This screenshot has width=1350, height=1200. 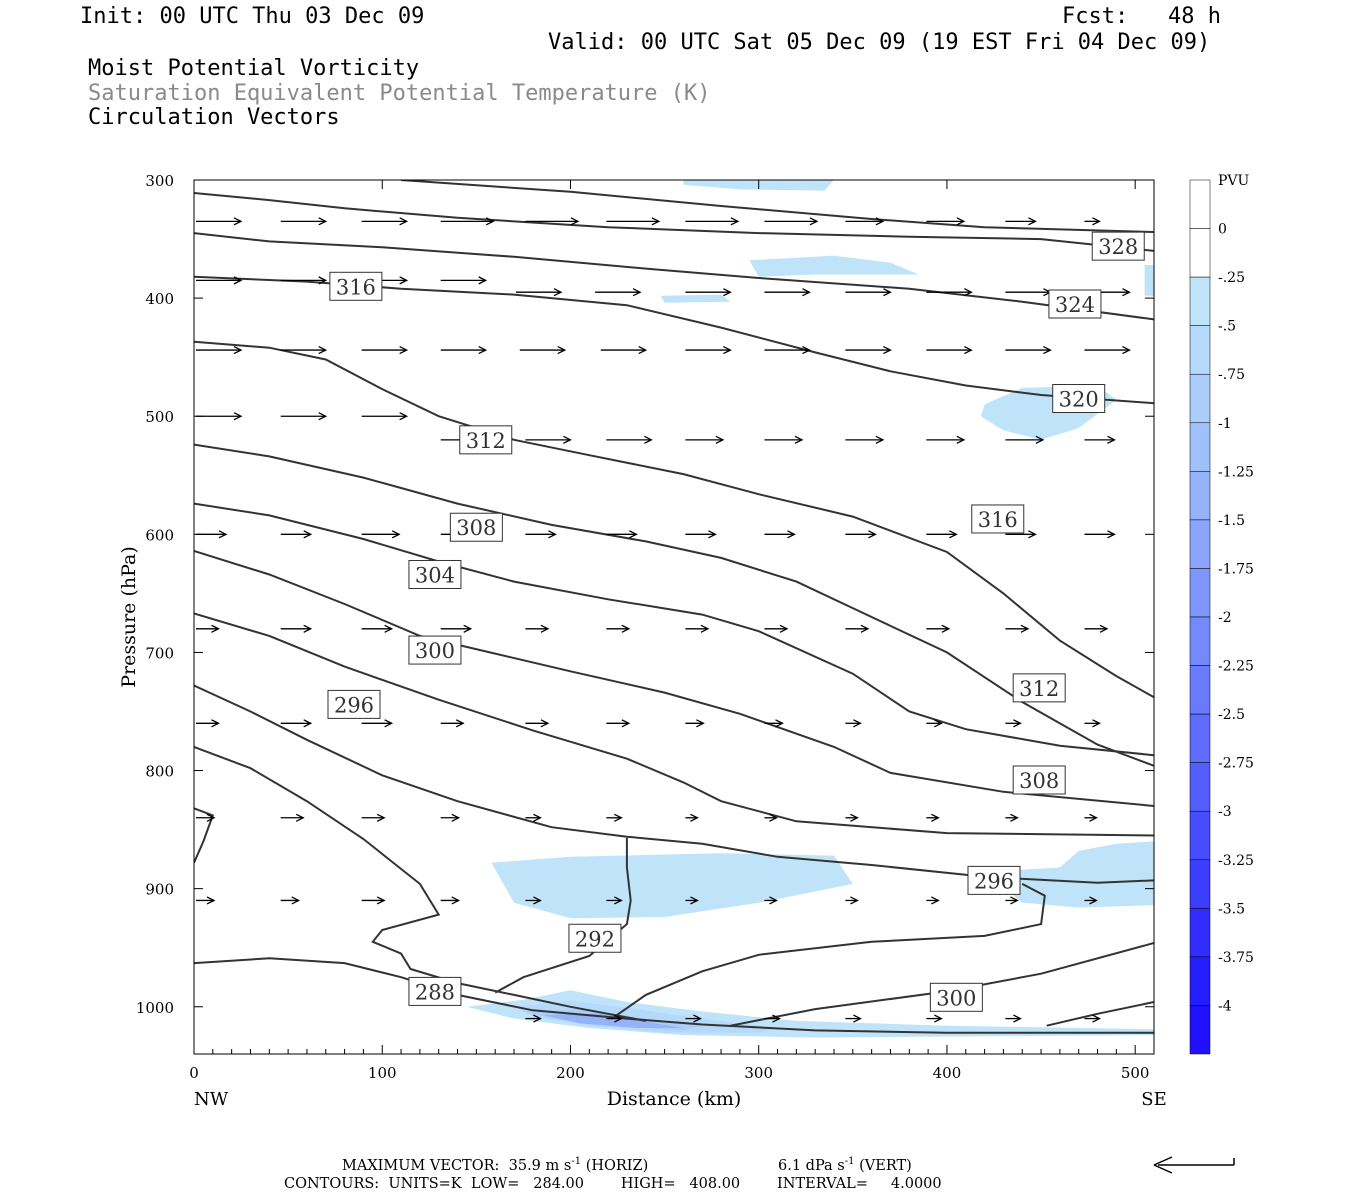 What do you see at coordinates (1236, 667) in the screenshot?
I see `colorbar-label: -2.25` at bounding box center [1236, 667].